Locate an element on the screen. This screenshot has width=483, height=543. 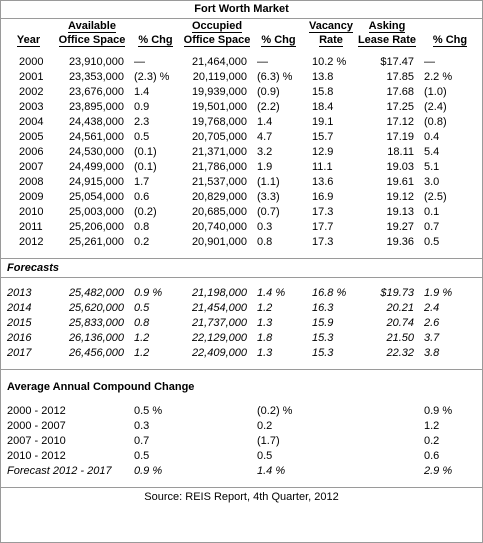
cell: 17.7 is located at coordinates (331, 227).